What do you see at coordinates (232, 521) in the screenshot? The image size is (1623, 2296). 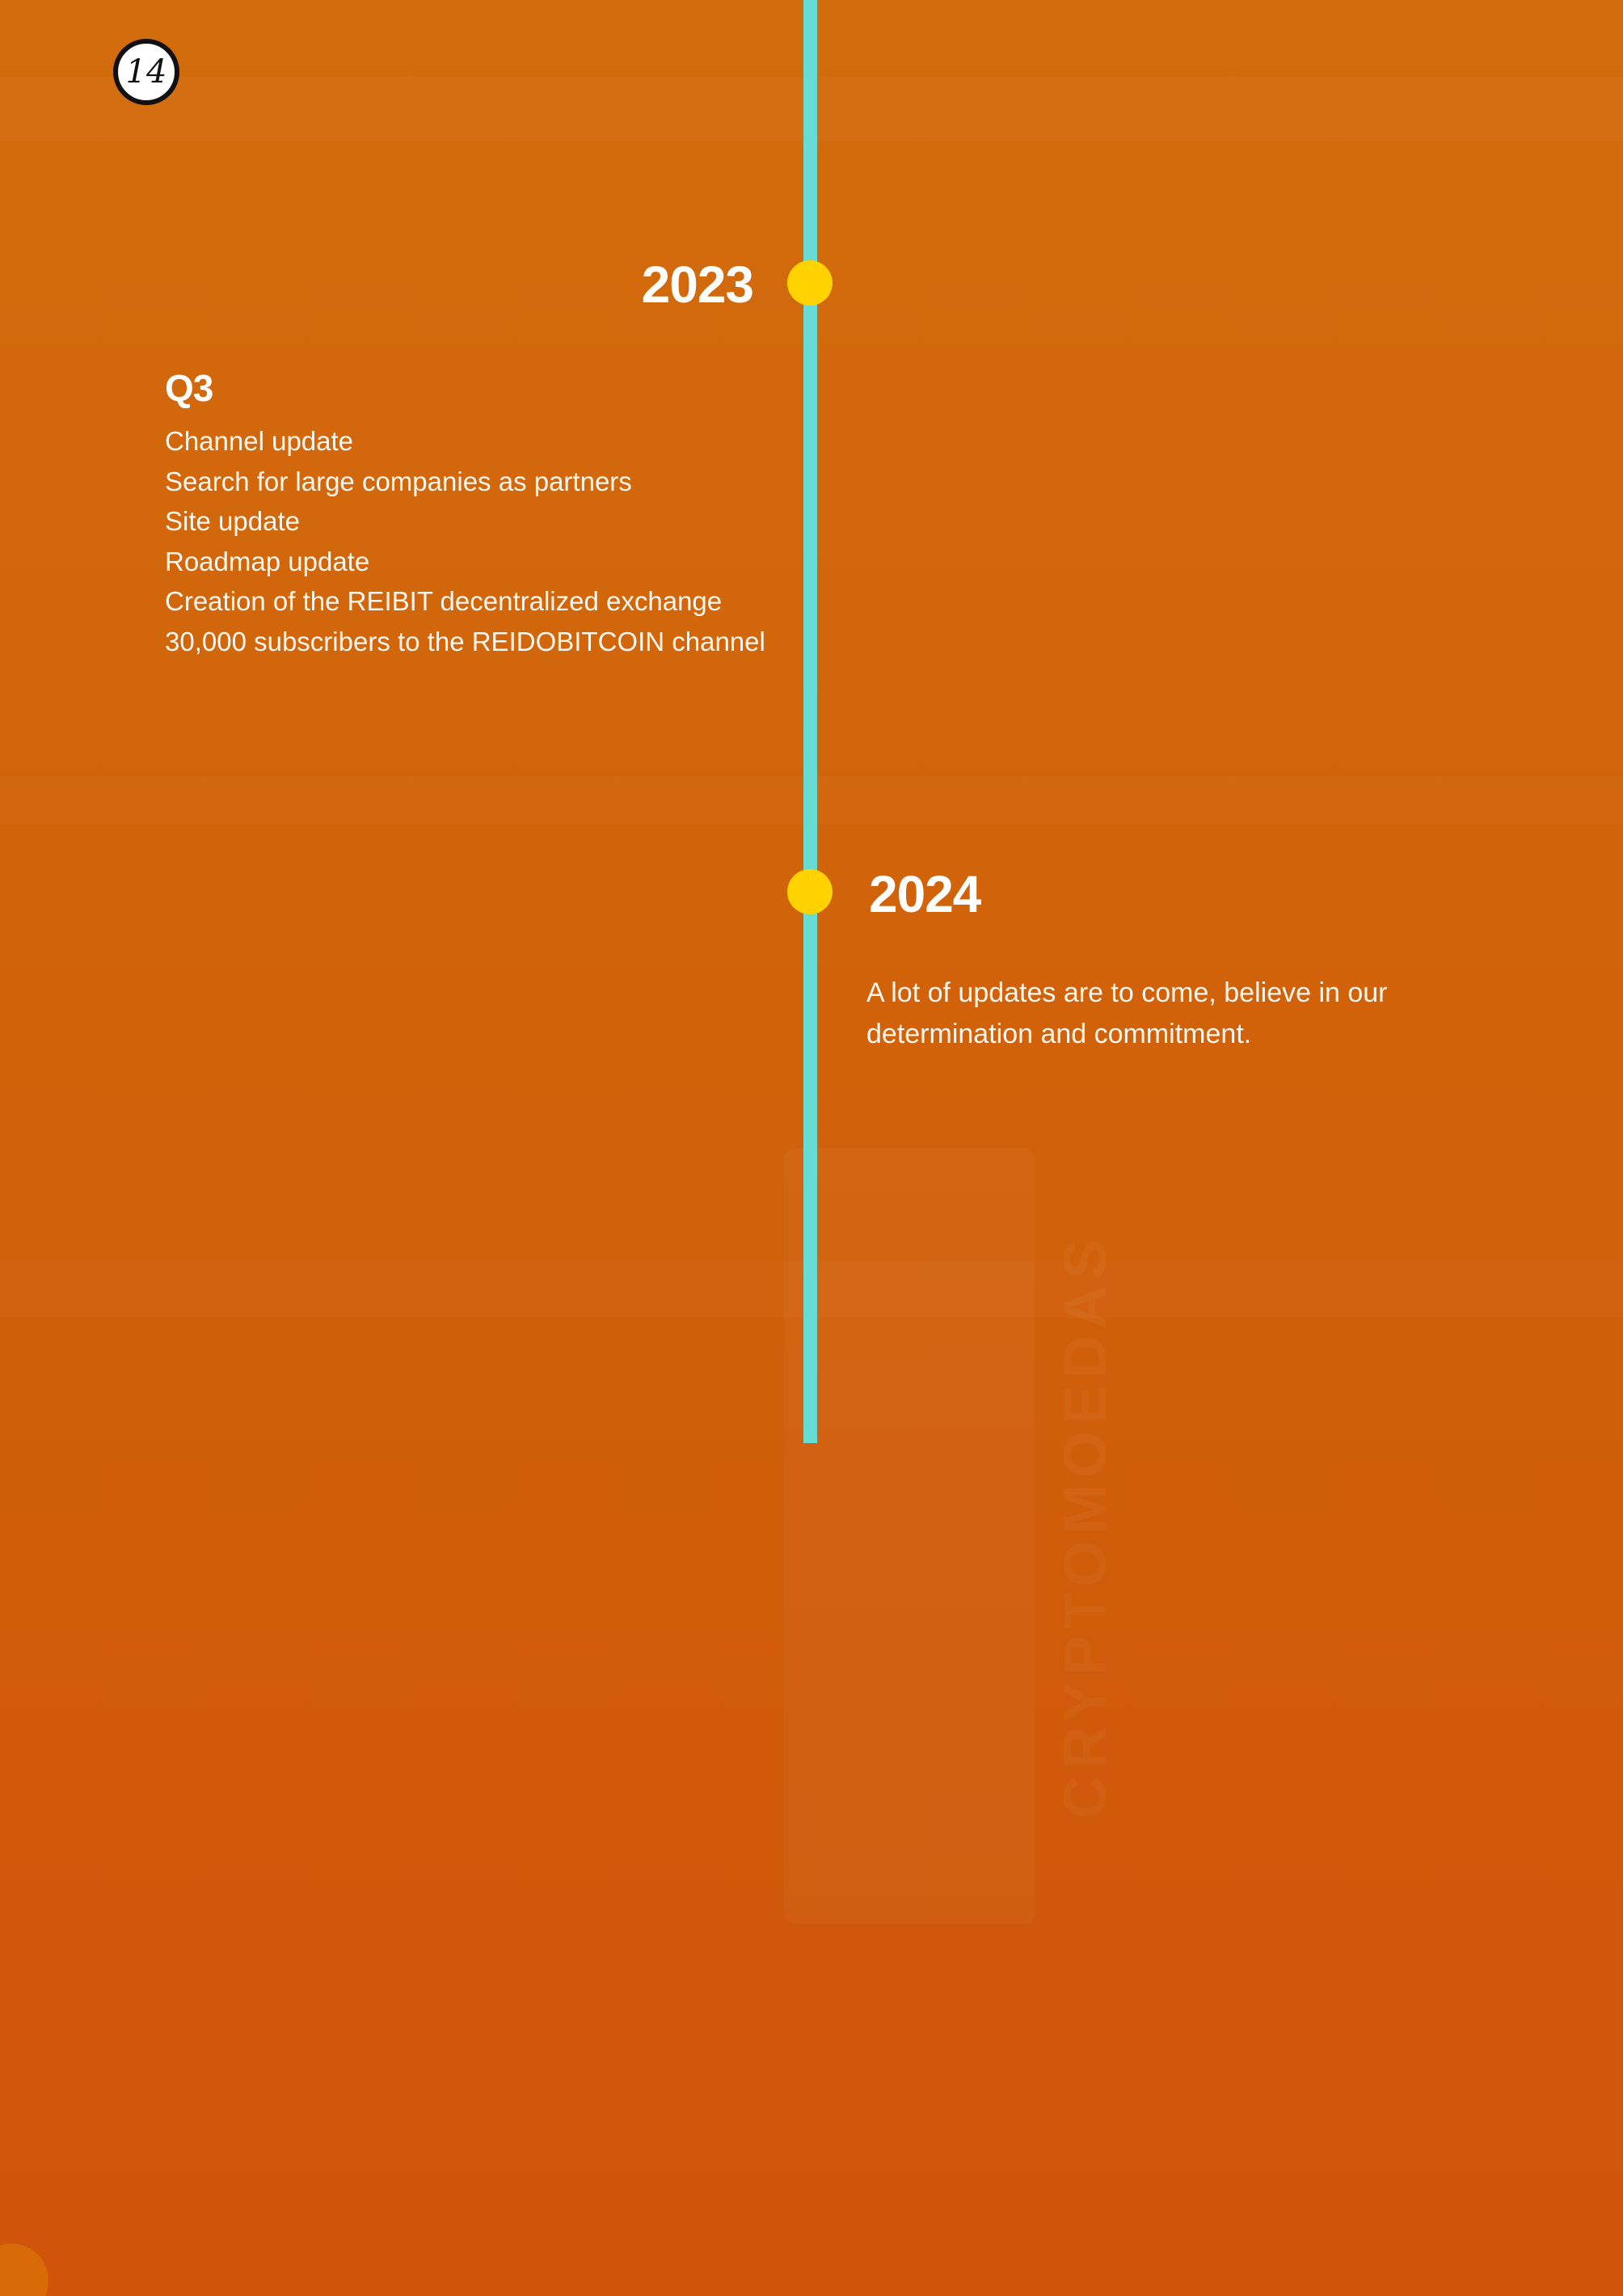 I see `list-item: Site update` at bounding box center [232, 521].